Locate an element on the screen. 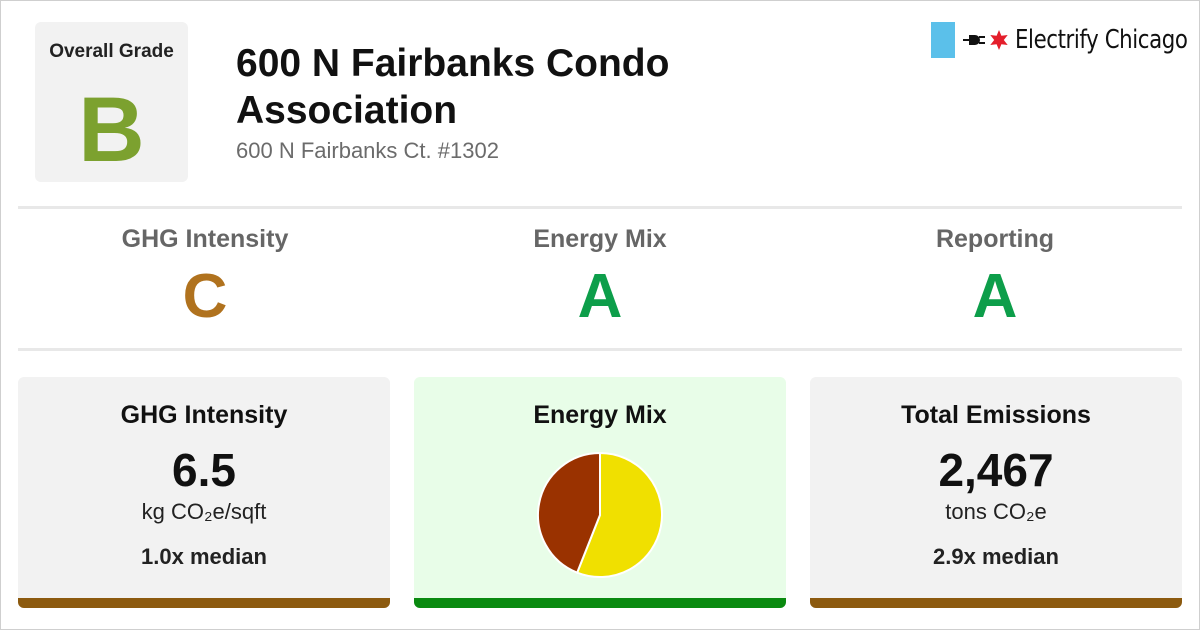  subgrade-energy-mix: Energy Mix A is located at coordinates (600, 276).